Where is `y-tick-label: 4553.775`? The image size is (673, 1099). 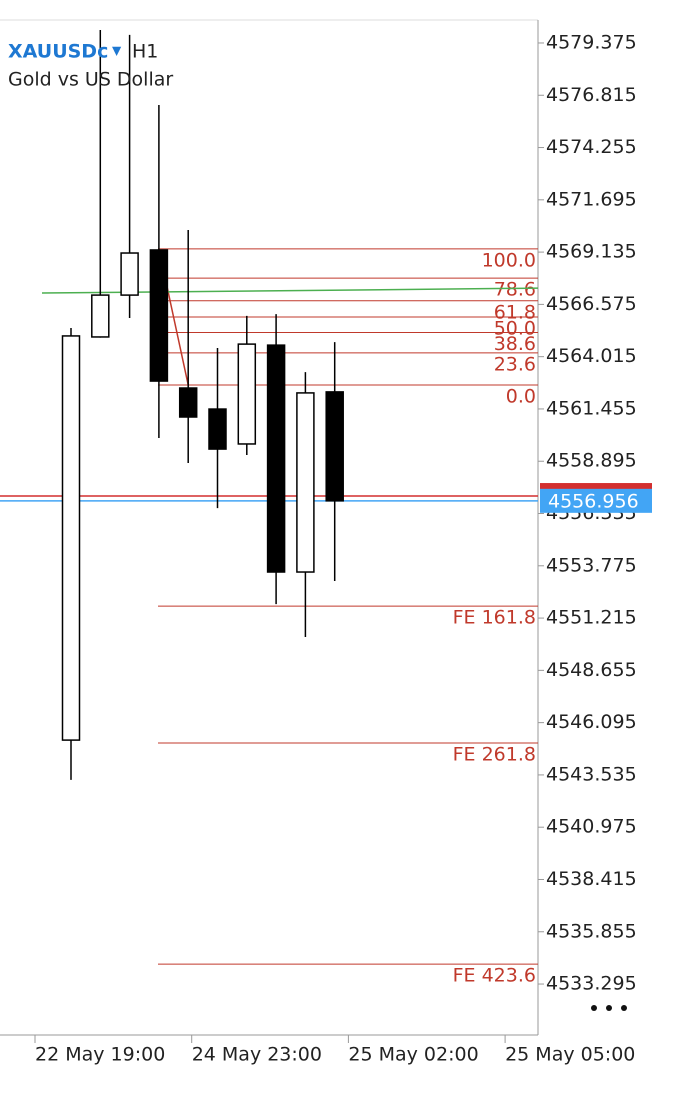
y-tick-label: 4553.775 is located at coordinates (591, 565).